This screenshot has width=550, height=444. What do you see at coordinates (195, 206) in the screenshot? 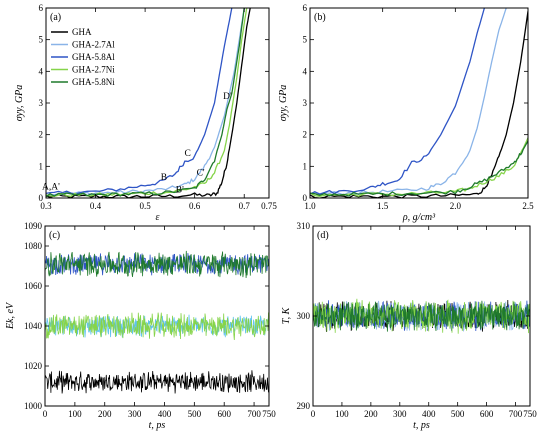
I see `panel-a-x-tick-label: 0.6` at bounding box center [195, 206].